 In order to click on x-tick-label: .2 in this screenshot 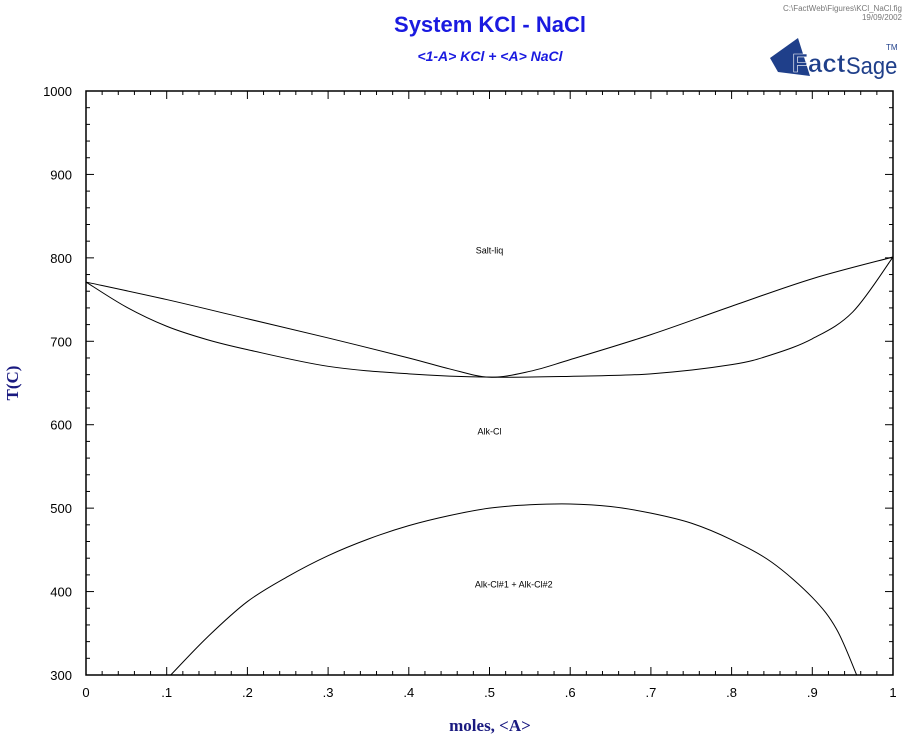, I will do `click(247, 692)`.